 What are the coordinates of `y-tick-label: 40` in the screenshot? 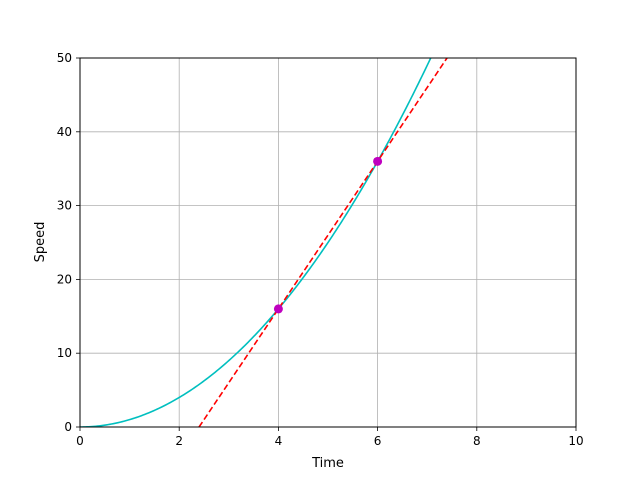 It's located at (64, 132).